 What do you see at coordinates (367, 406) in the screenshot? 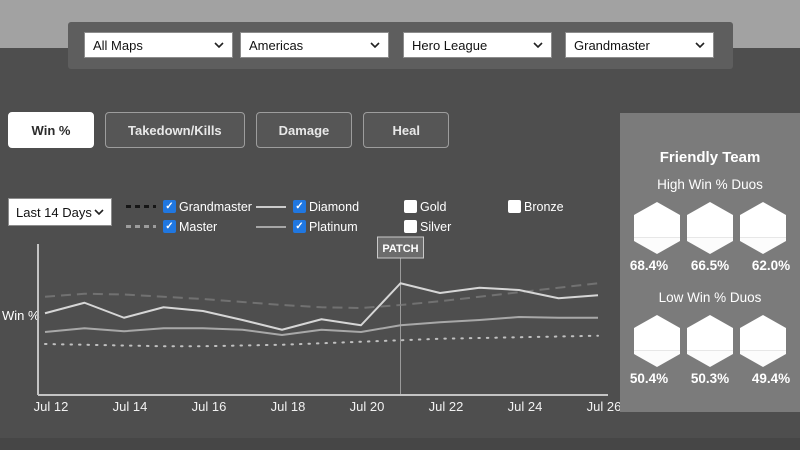
I see `x-axis-tick-label: Jul 20` at bounding box center [367, 406].